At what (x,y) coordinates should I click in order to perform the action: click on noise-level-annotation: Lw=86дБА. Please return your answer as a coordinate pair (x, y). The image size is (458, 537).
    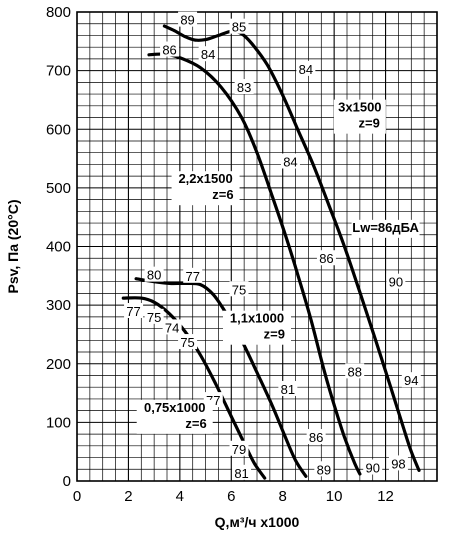
    Looking at the image, I should click on (385, 227).